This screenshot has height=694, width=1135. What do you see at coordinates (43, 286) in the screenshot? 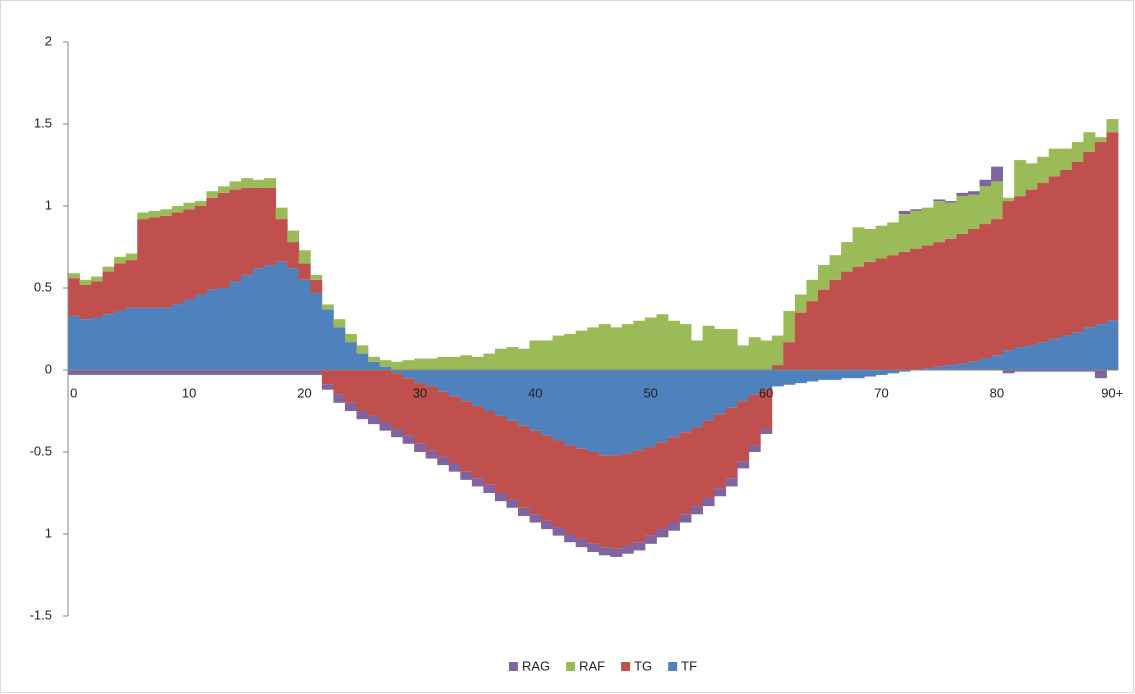
I see `y-tick-label: 0.5` at bounding box center [43, 286].